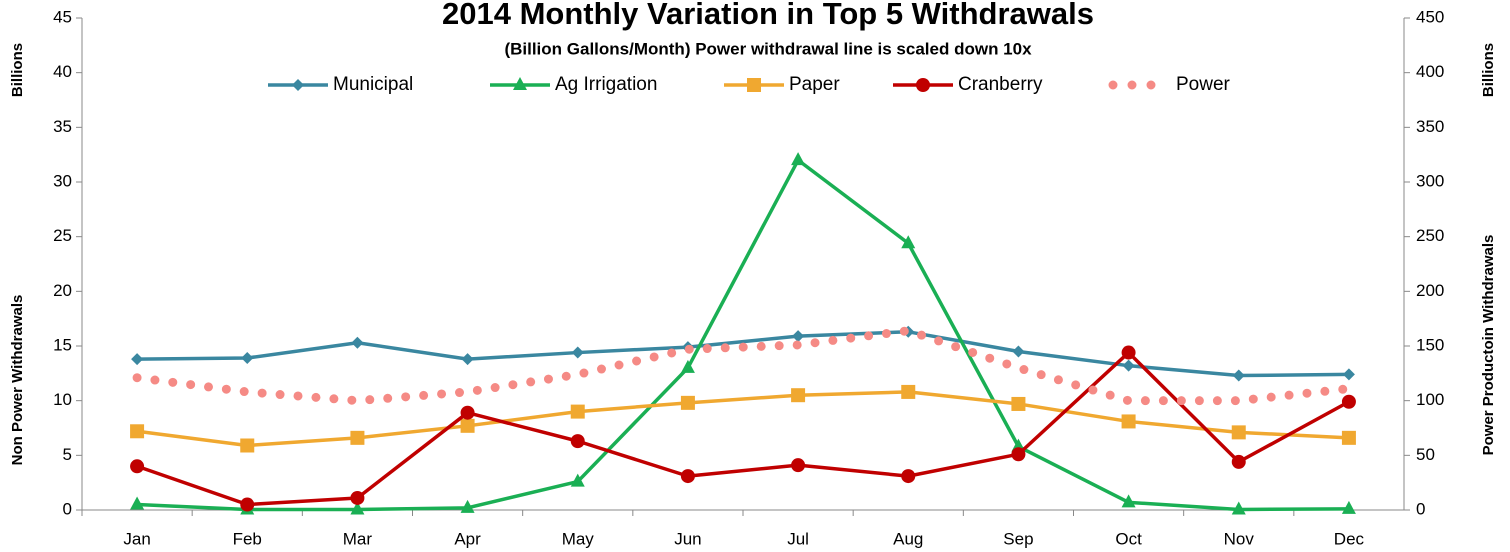 The height and width of the screenshot is (552, 1510). I want to click on y2-tick-label: 100, so click(1430, 399).